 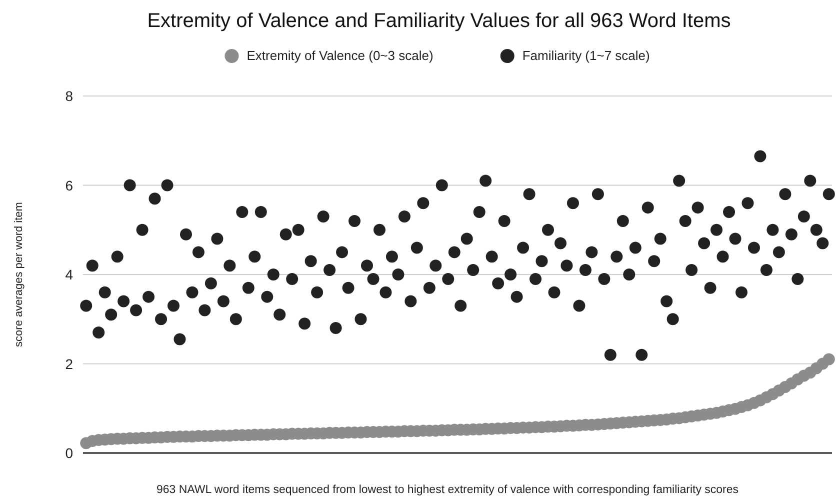 What do you see at coordinates (447, 490) in the screenshot?
I see `x-axis-title: 963 NAWL word items sequenced from lowest to highest extremity of valence with corresponding familiarity scores` at bounding box center [447, 490].